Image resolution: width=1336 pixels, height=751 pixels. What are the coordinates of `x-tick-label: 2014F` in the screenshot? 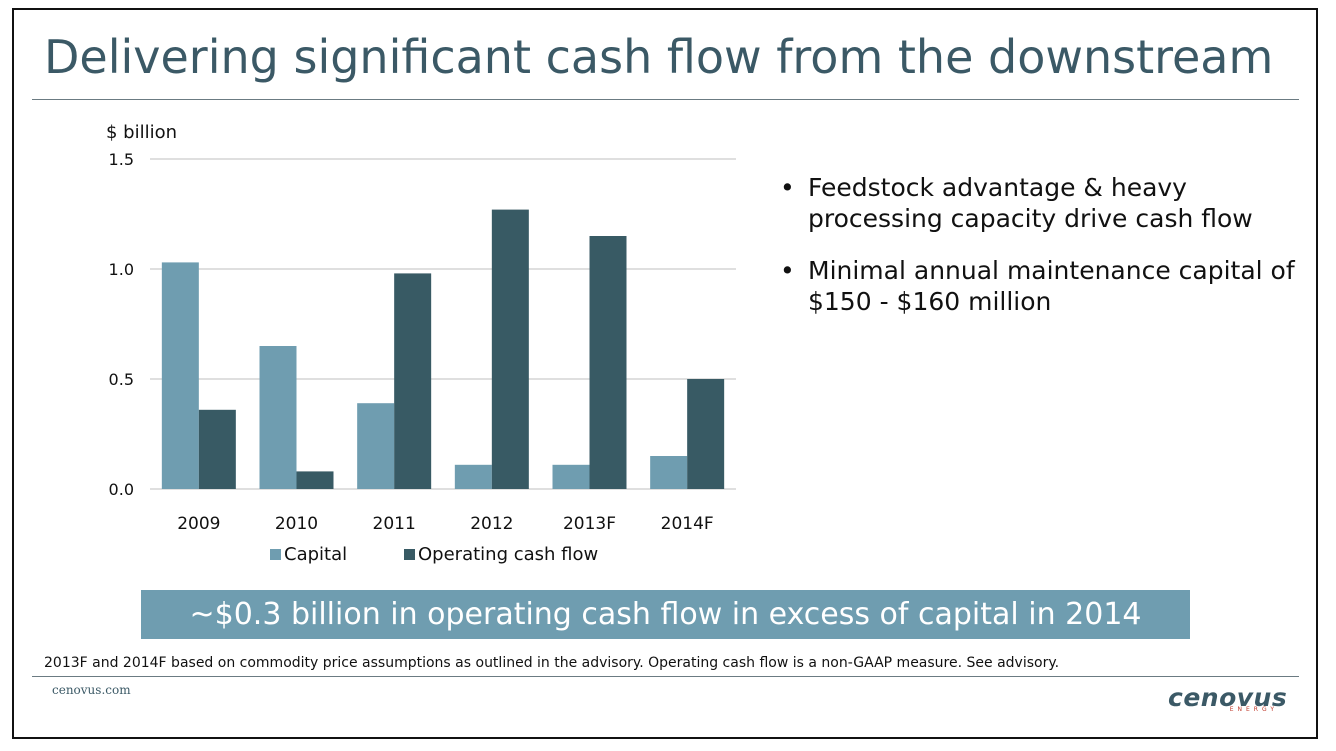 It's located at (687, 524).